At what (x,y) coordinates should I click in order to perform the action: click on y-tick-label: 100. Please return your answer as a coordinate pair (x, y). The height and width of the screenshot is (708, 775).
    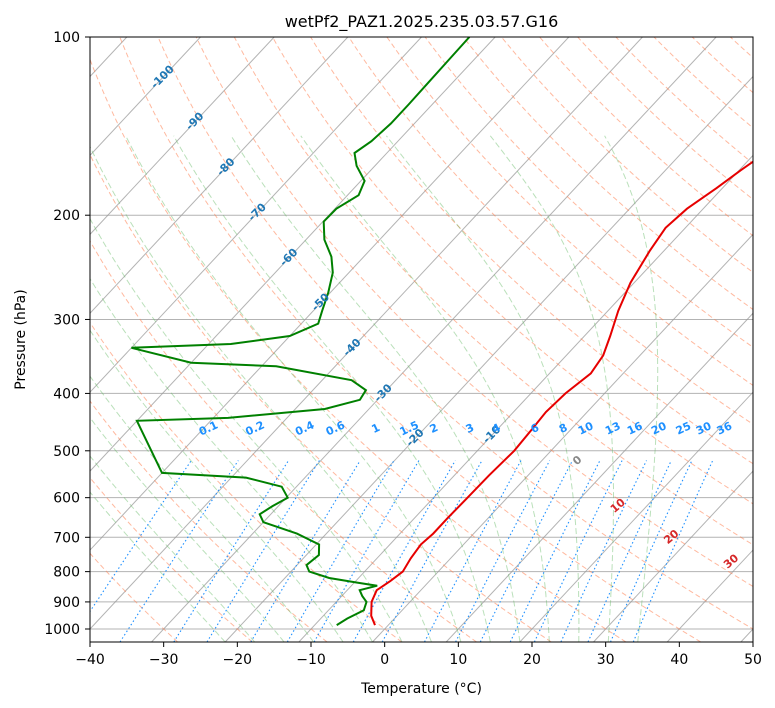
    Looking at the image, I should click on (66, 38).